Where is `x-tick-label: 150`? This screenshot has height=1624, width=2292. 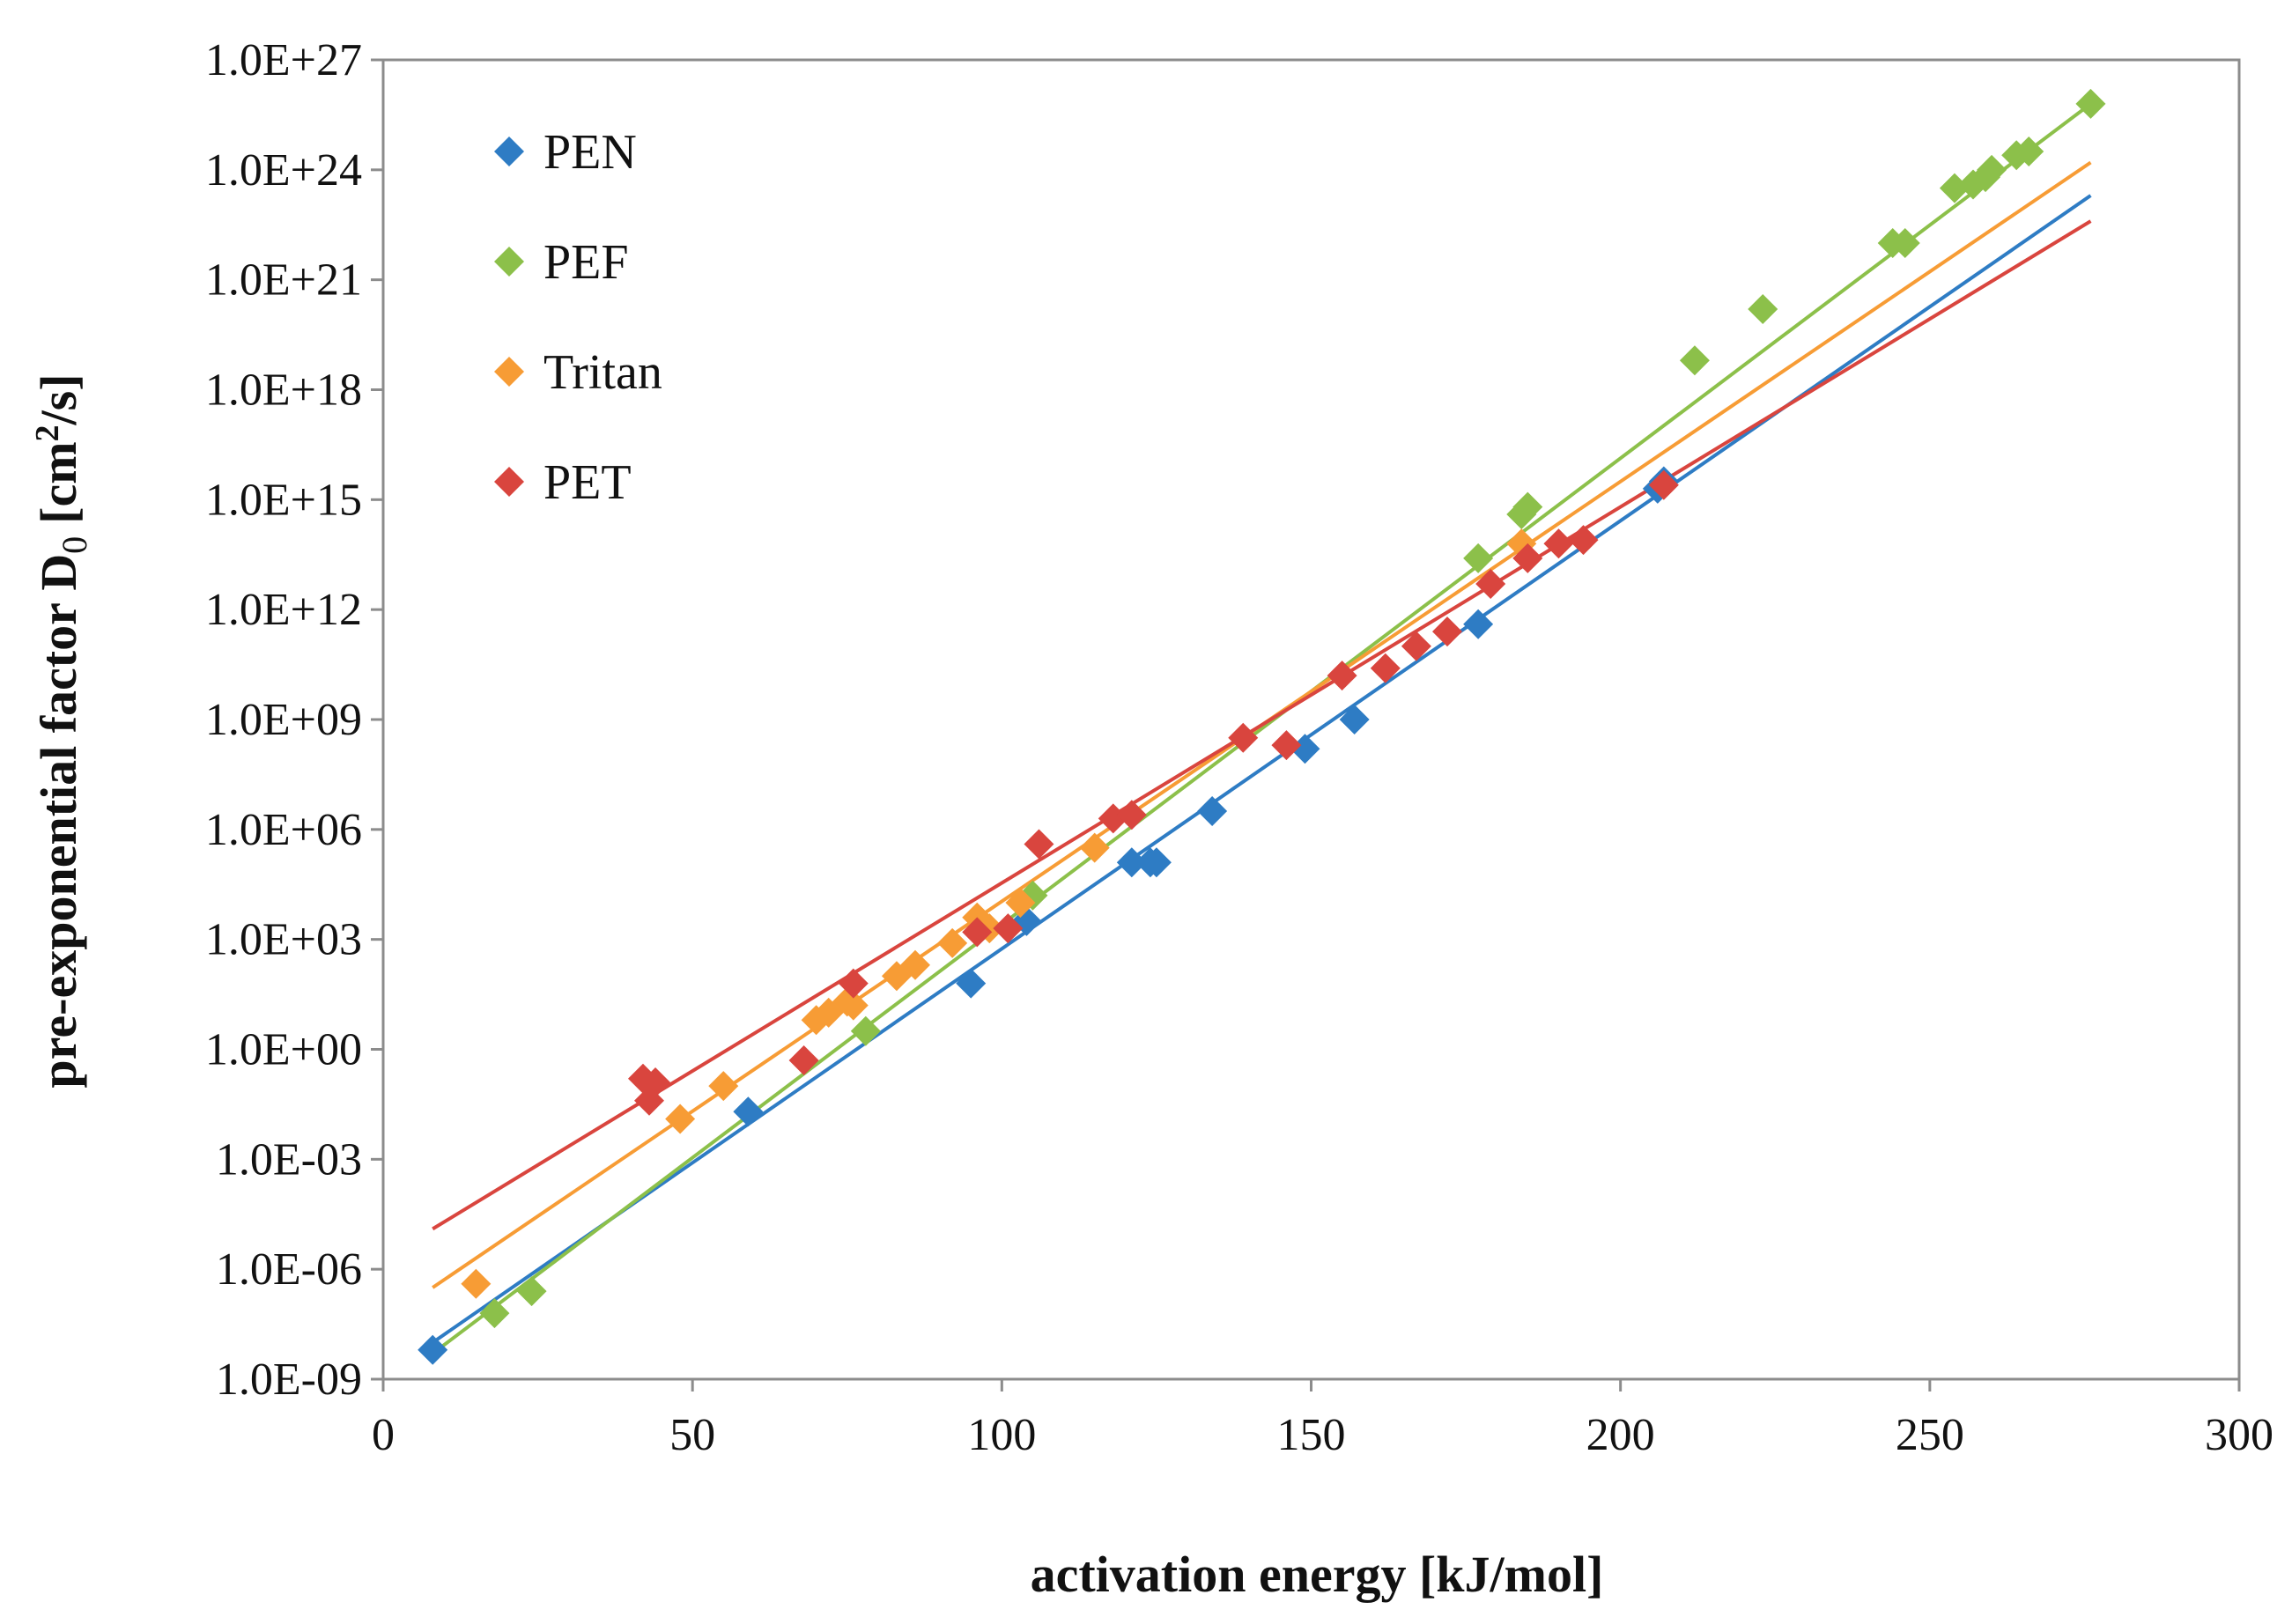
x-tick-label: 150 is located at coordinates (1311, 1435).